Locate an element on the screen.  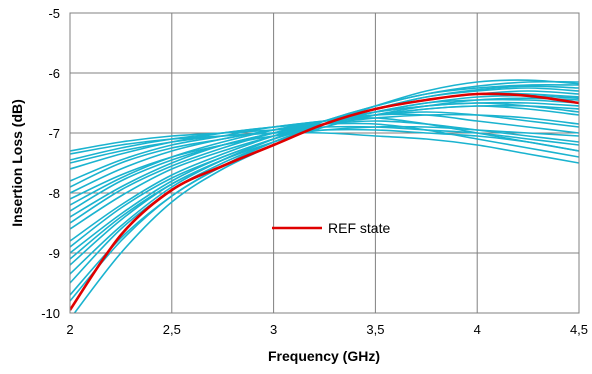
legend: REF state is located at coordinates (331, 228).